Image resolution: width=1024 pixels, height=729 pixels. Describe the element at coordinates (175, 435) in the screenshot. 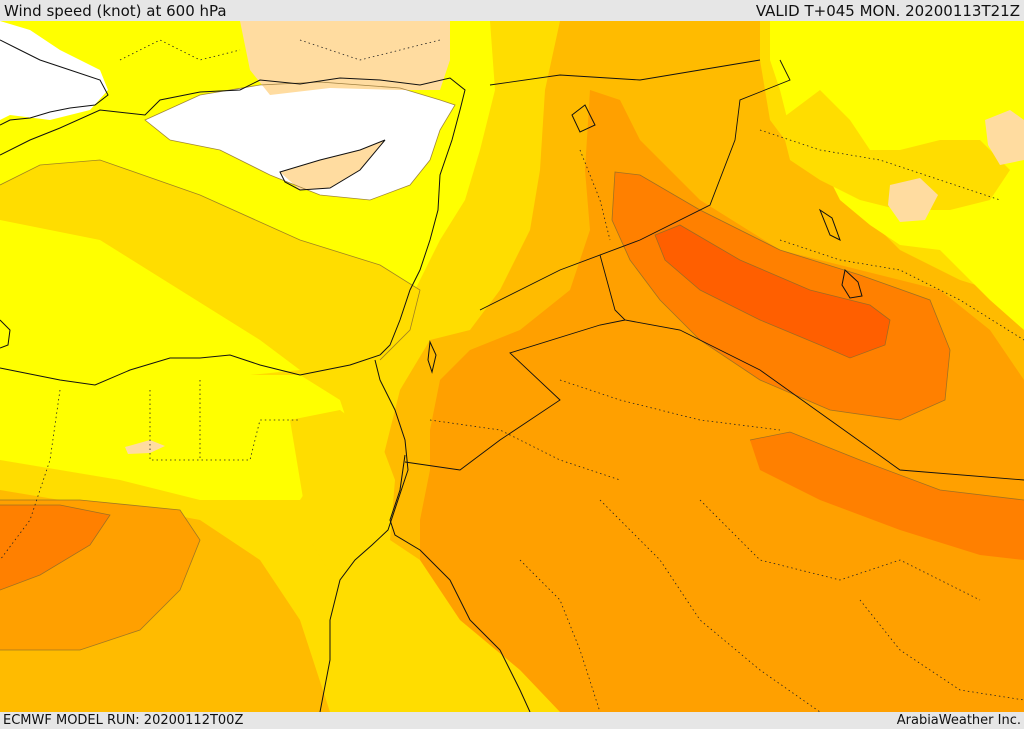

I see `wind-band-yellow-egypt` at that location.